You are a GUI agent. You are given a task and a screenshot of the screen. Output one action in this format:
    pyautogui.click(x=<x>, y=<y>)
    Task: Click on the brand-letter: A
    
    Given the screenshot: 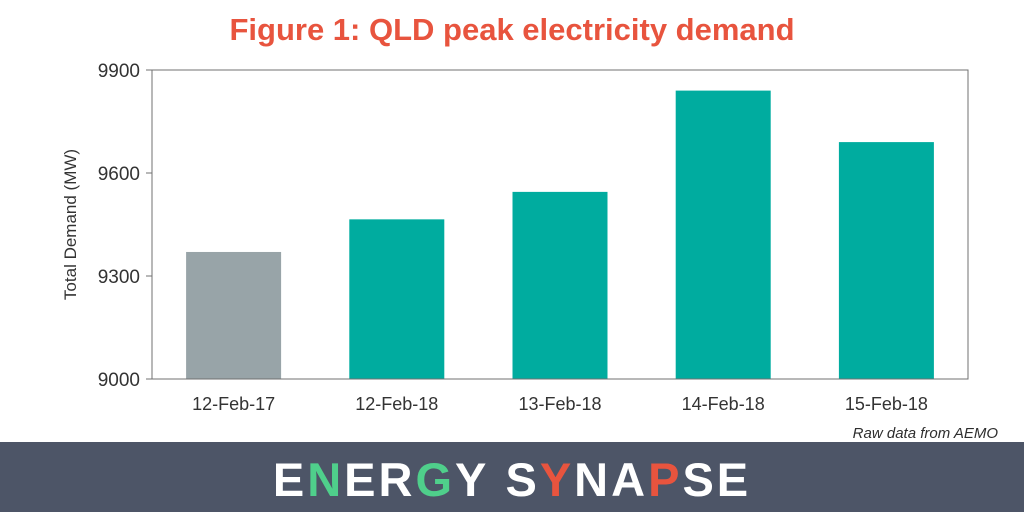 What is the action you would take?
    pyautogui.click(x=630, y=479)
    